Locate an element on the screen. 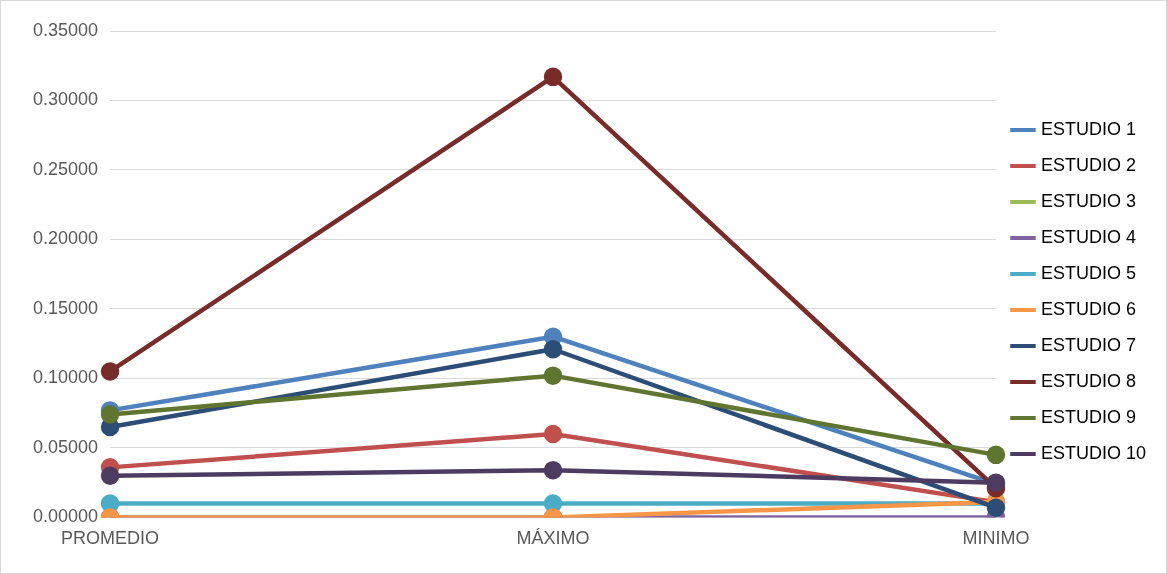 Image resolution: width=1167 pixels, height=574 pixels. legend-label: ESTUDIO 4 is located at coordinates (1088, 236).